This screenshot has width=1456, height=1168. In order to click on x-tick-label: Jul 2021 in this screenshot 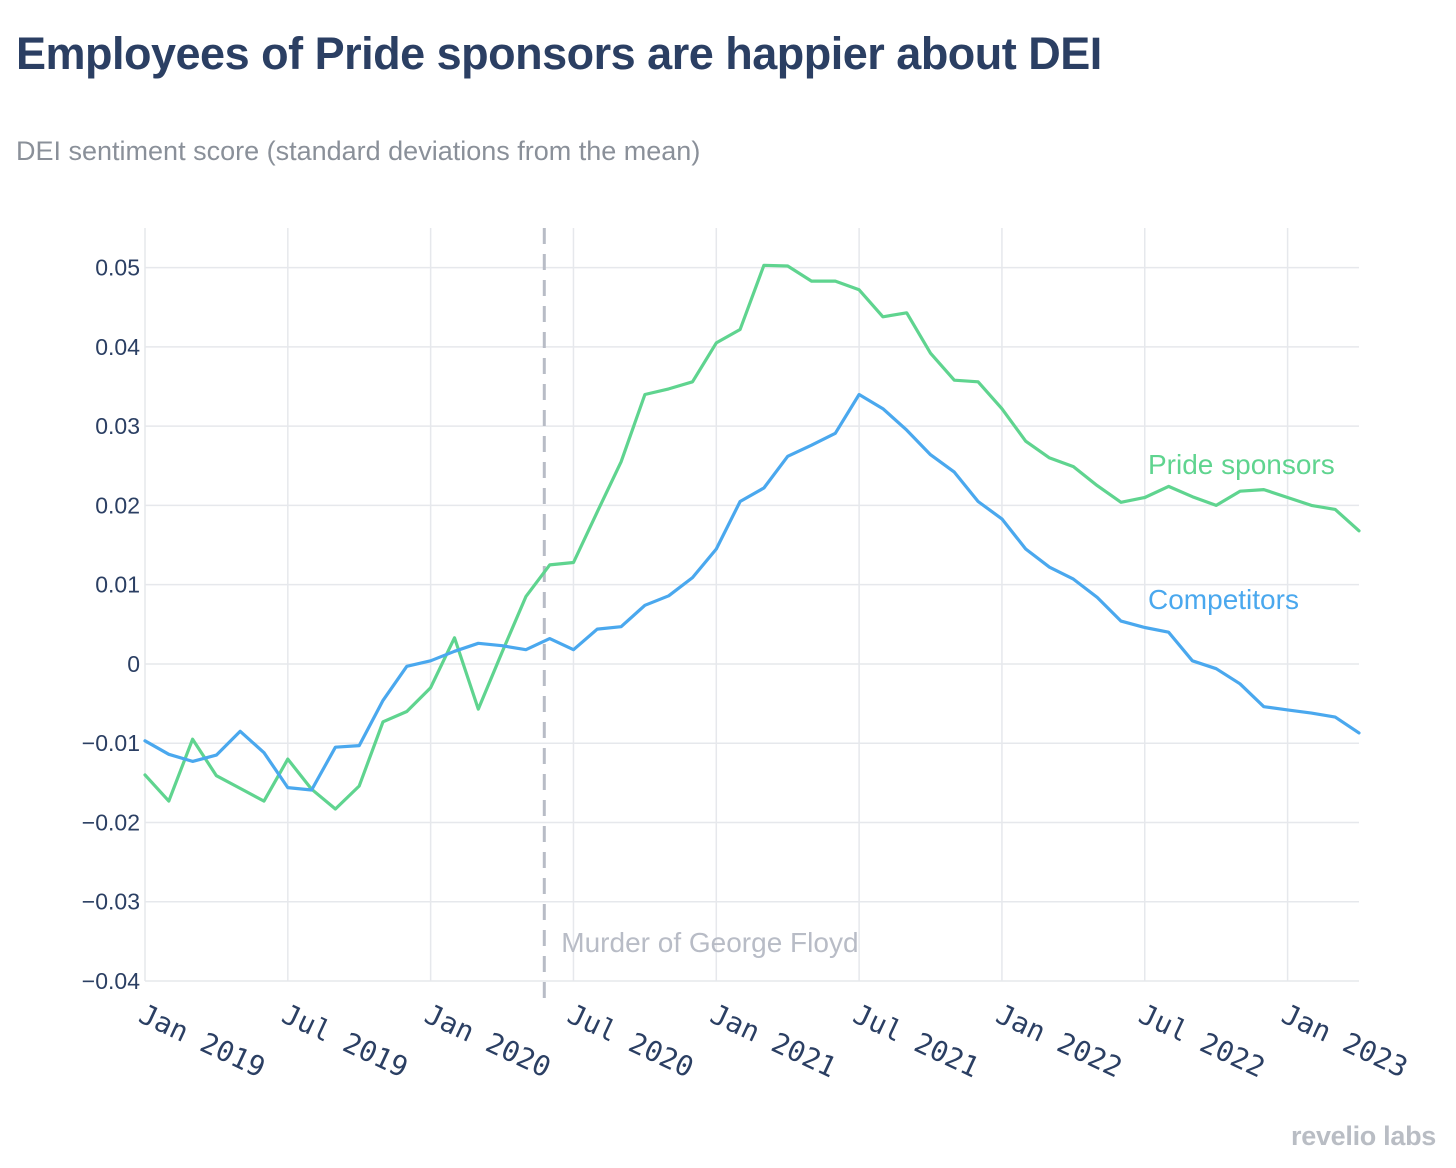, I will do `click(916, 1040)`.